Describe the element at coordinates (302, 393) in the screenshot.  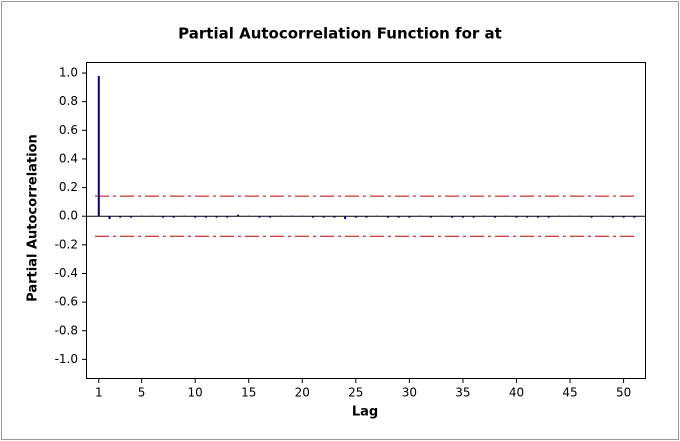
I see `x-tick-label: 20` at that location.